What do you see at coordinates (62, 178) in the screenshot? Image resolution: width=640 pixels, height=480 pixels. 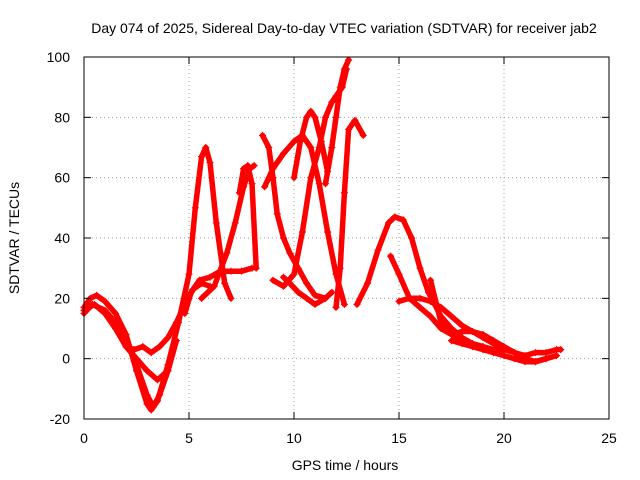 I see `y-tick-label: 60` at bounding box center [62, 178].